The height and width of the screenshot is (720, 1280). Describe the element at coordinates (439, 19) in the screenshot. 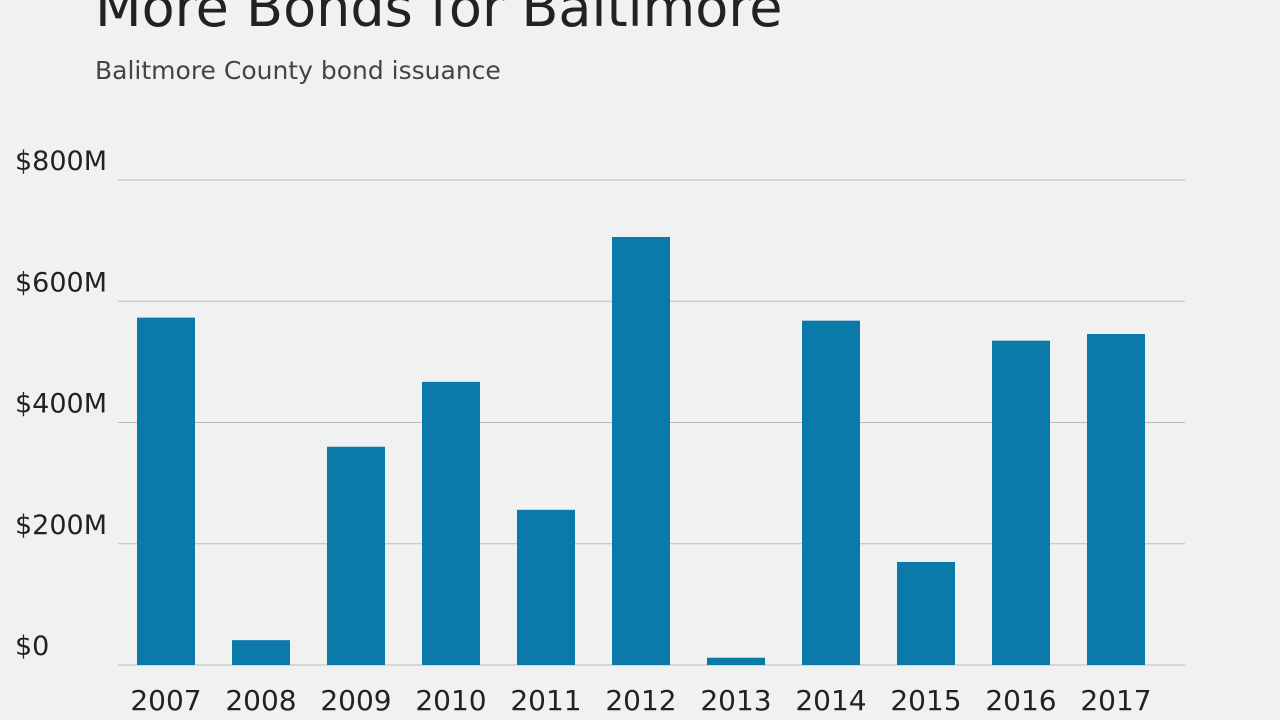

I see `chart-title: More Bonds for Baltimore` at that location.